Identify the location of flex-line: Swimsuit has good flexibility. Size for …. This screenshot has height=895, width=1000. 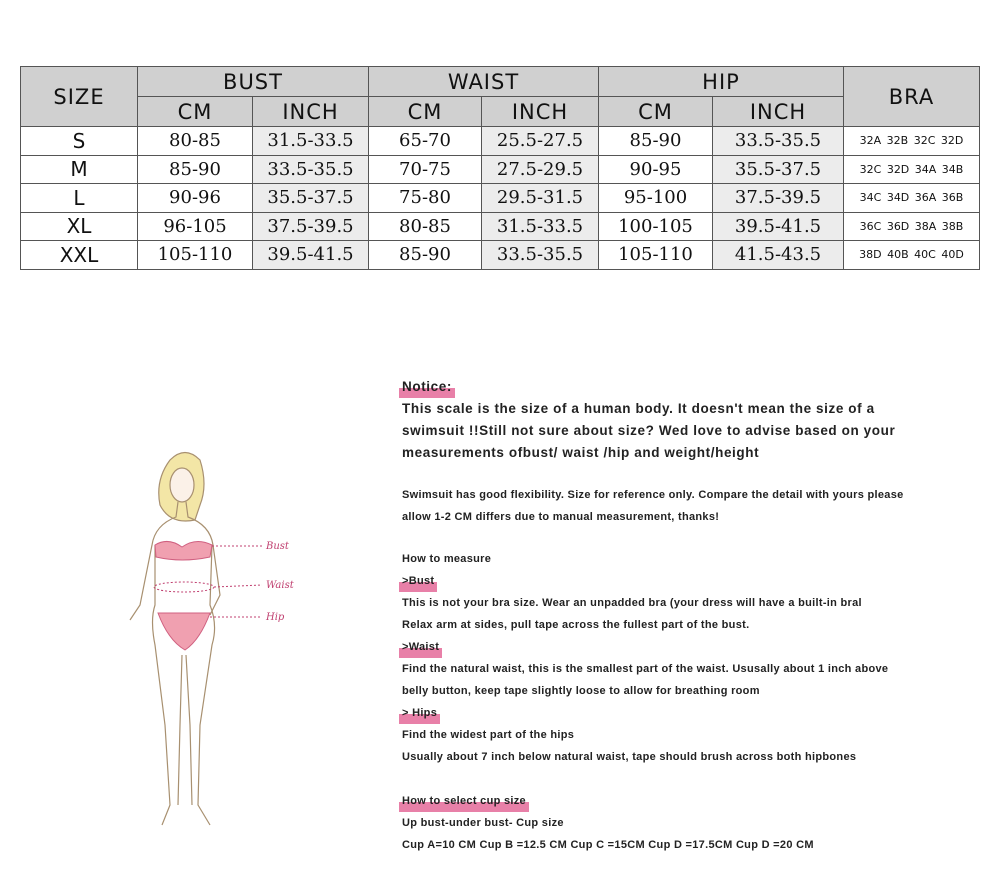
(653, 495).